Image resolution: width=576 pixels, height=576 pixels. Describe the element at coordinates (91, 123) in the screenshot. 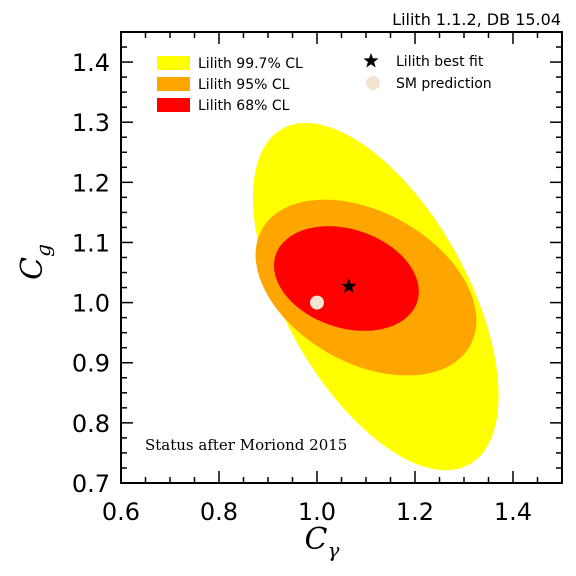

I see `y-tick-label: 1.3` at that location.